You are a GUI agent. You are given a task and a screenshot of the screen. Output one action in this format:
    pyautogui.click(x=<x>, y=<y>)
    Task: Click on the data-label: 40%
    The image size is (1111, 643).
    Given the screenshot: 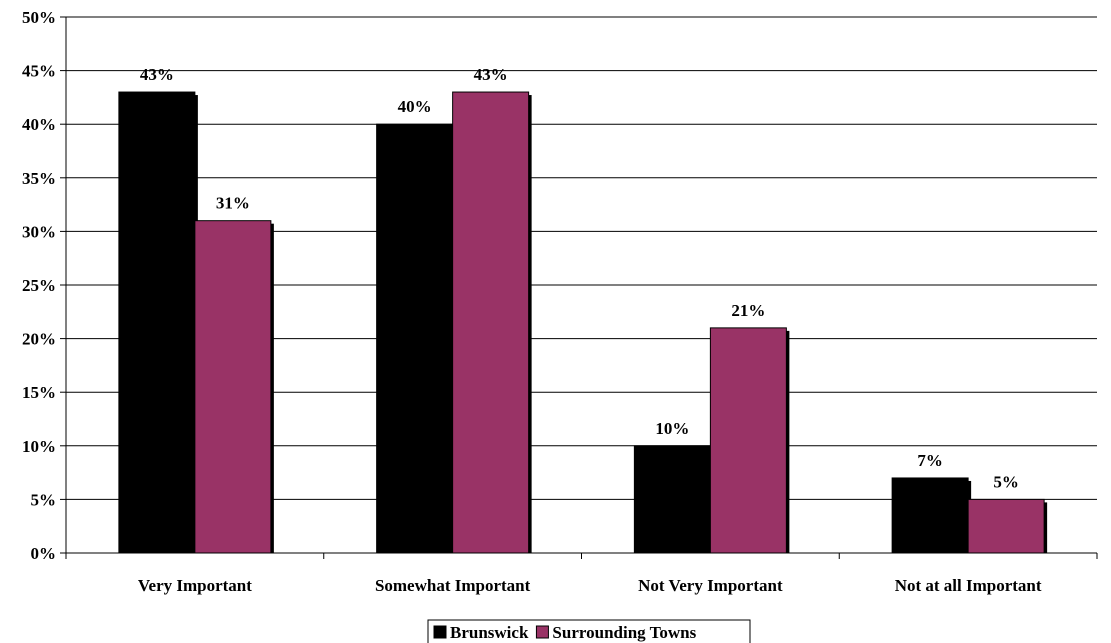 What is the action you would take?
    pyautogui.click(x=415, y=106)
    